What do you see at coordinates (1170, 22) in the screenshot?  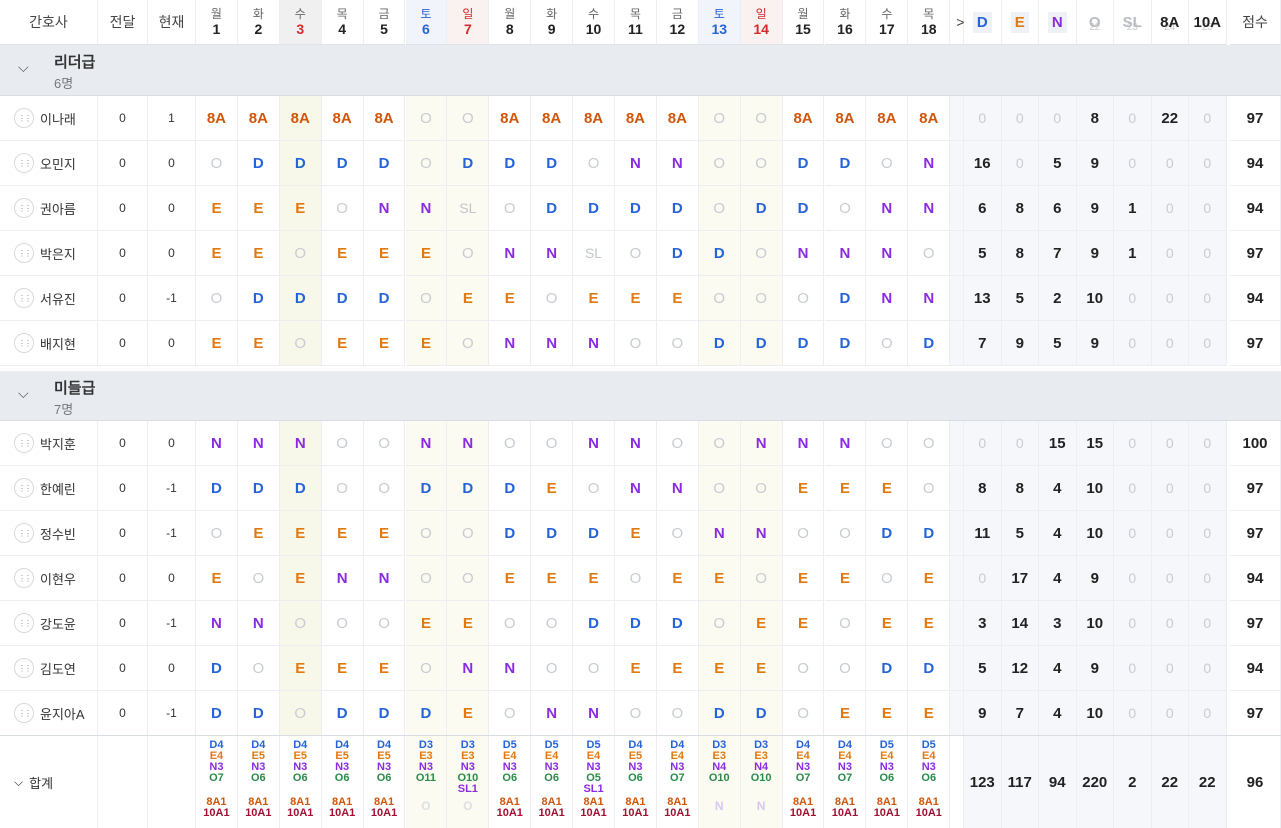 I see `stat-header-8a: 8A` at bounding box center [1170, 22].